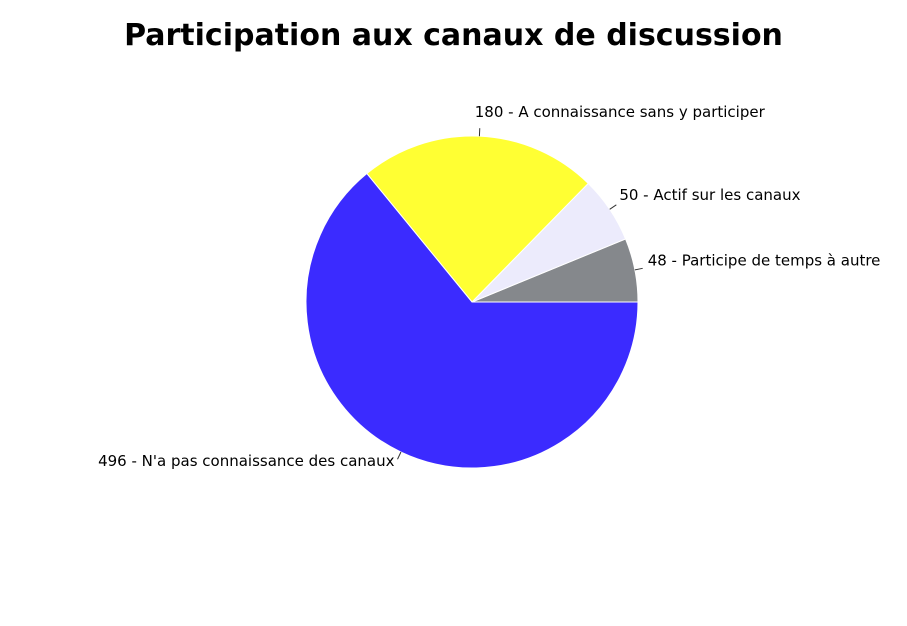  Describe the element at coordinates (620, 112) in the screenshot. I see `slice-label-2: 180 - A connaissance sans y participer` at that location.